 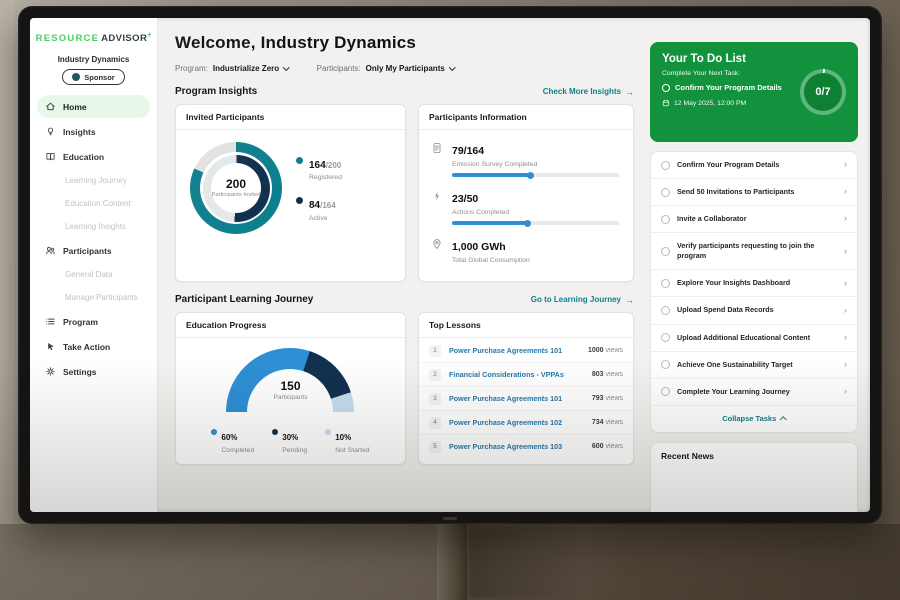 What do you see at coordinates (232, 68) in the screenshot?
I see `program-select: Program: Industrialize Zero` at bounding box center [232, 68].